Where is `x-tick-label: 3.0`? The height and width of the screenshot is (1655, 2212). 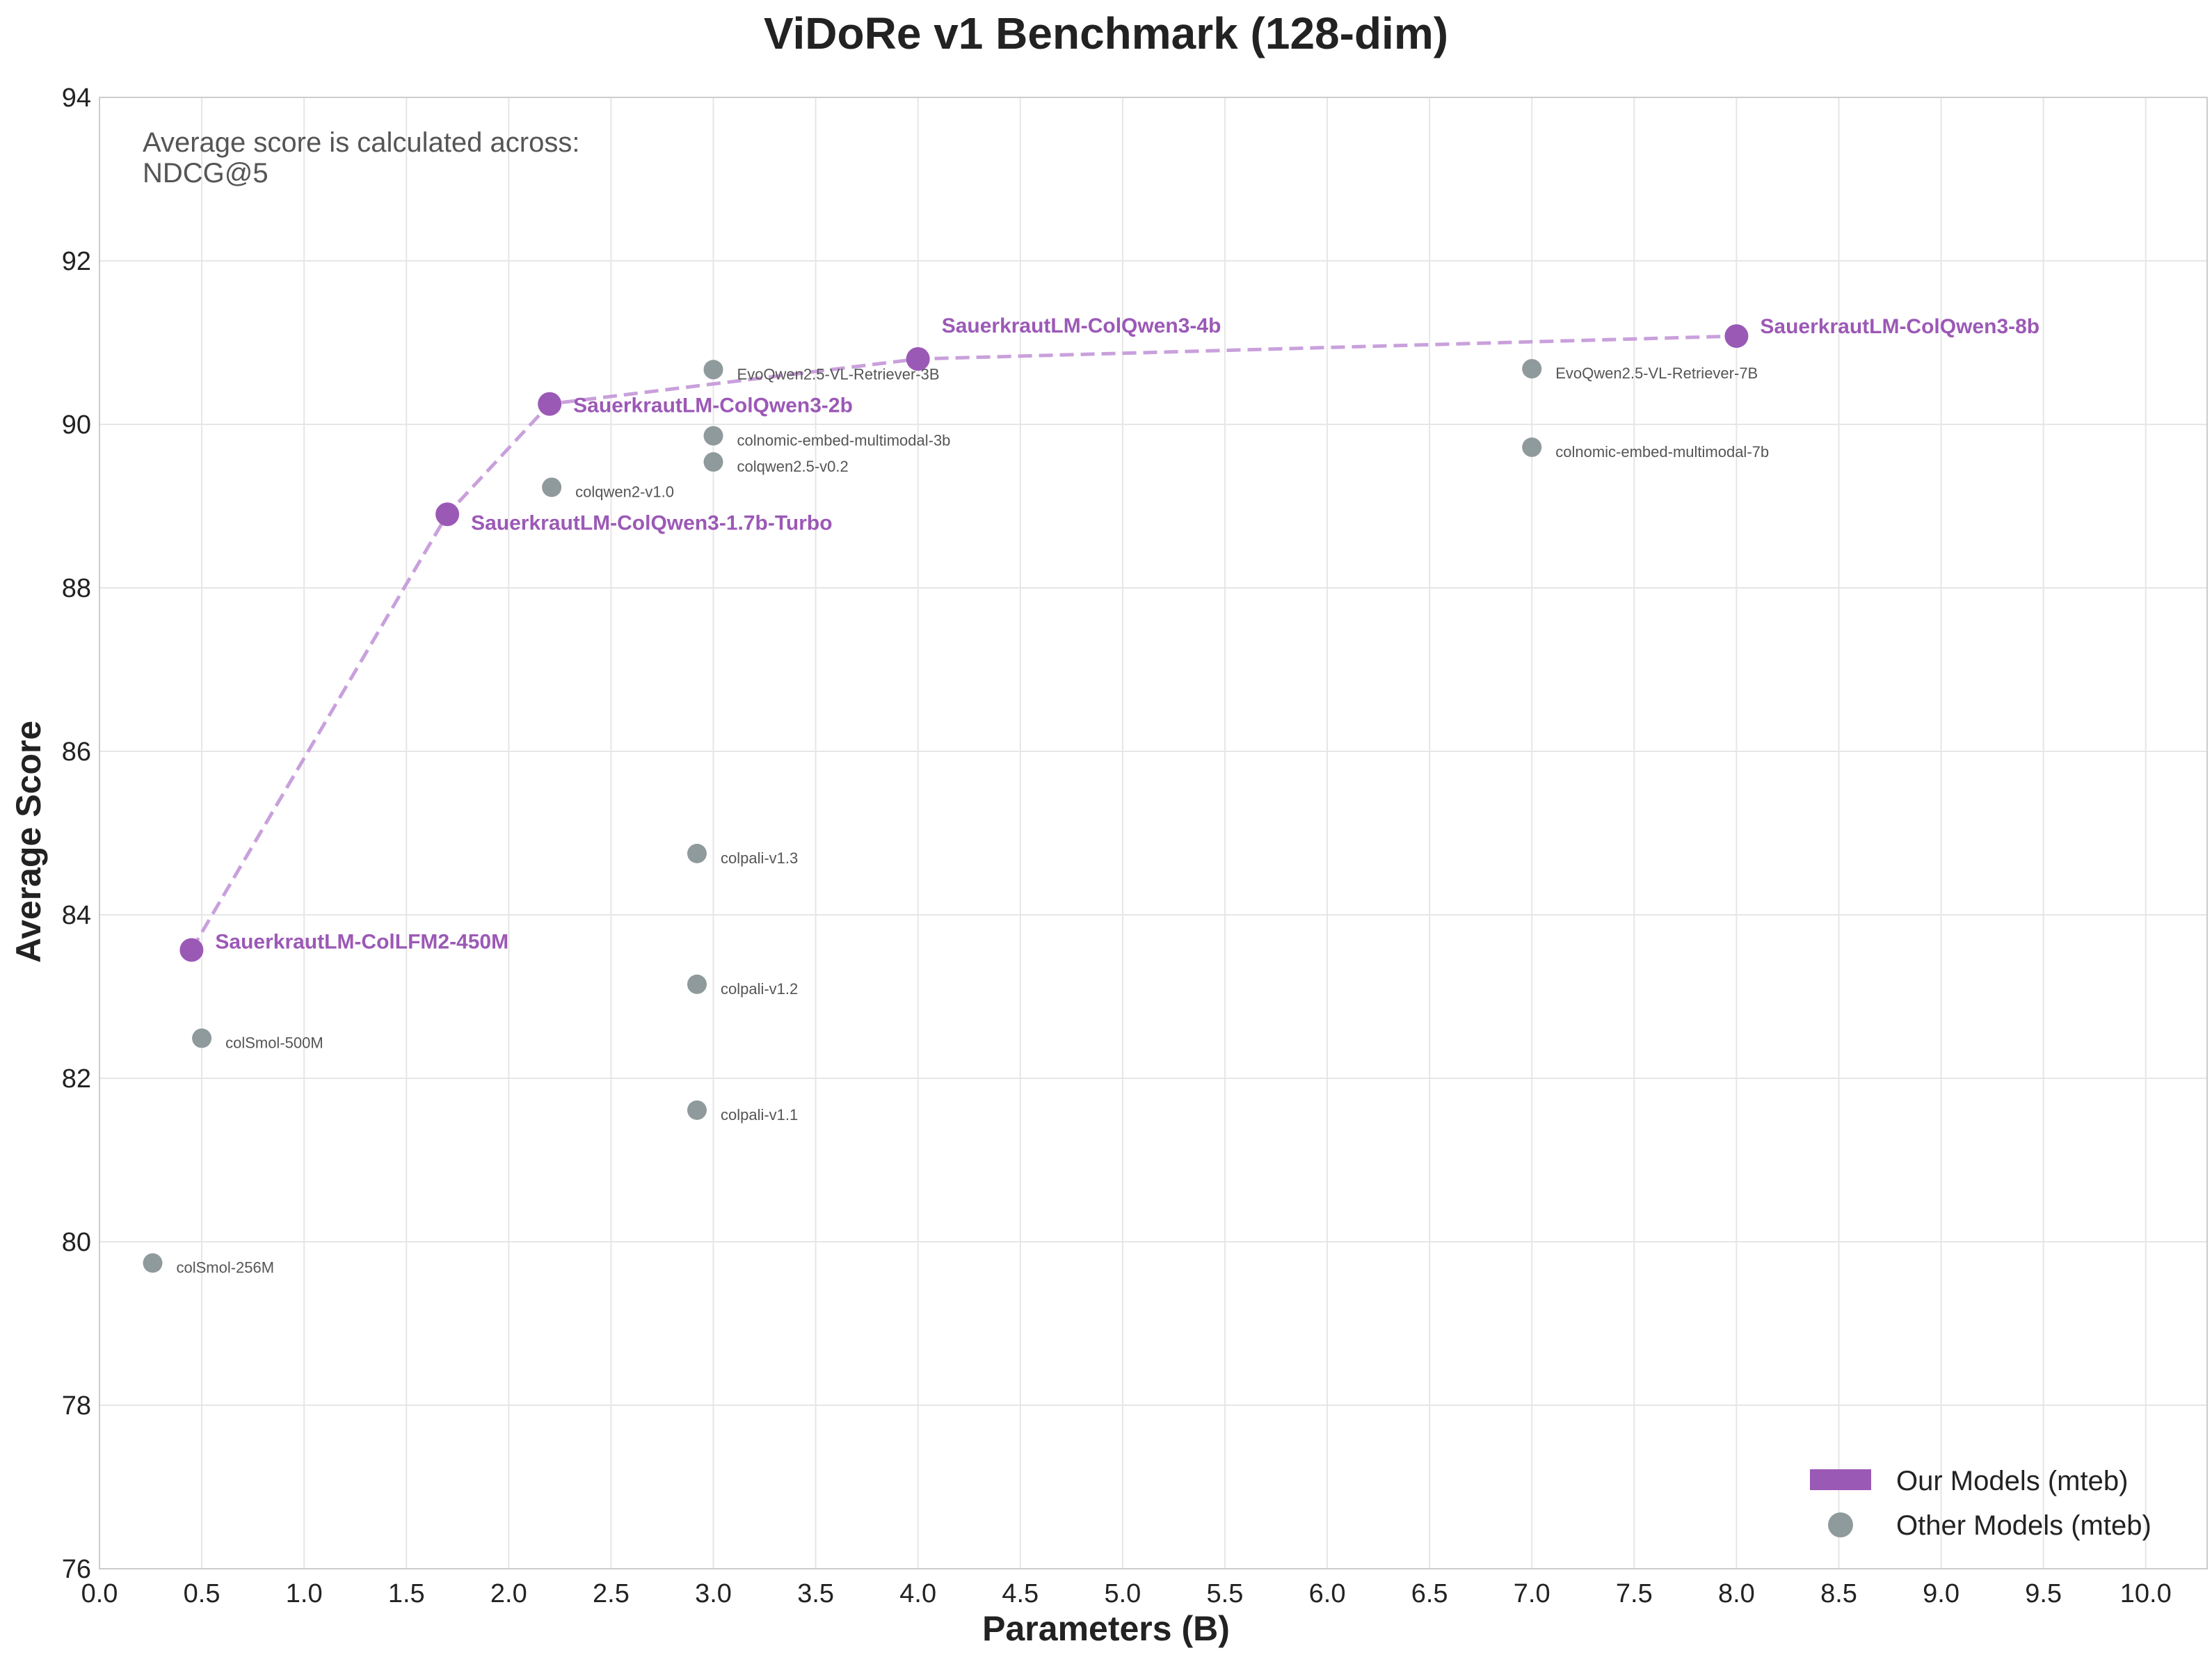
x-tick-label: 3.0 is located at coordinates (713, 1593).